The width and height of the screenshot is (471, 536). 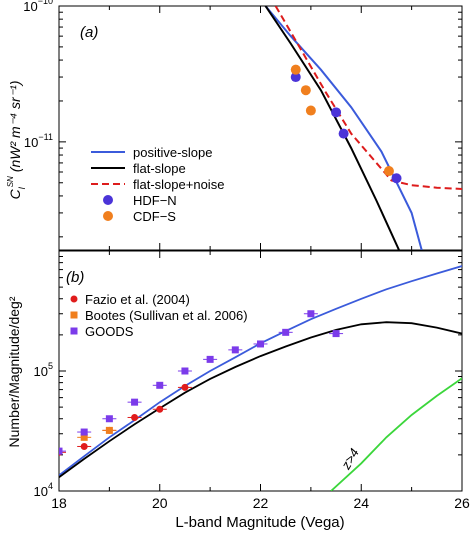 I want to click on series-line-flat-slope-noise, so click(x=368, y=98).